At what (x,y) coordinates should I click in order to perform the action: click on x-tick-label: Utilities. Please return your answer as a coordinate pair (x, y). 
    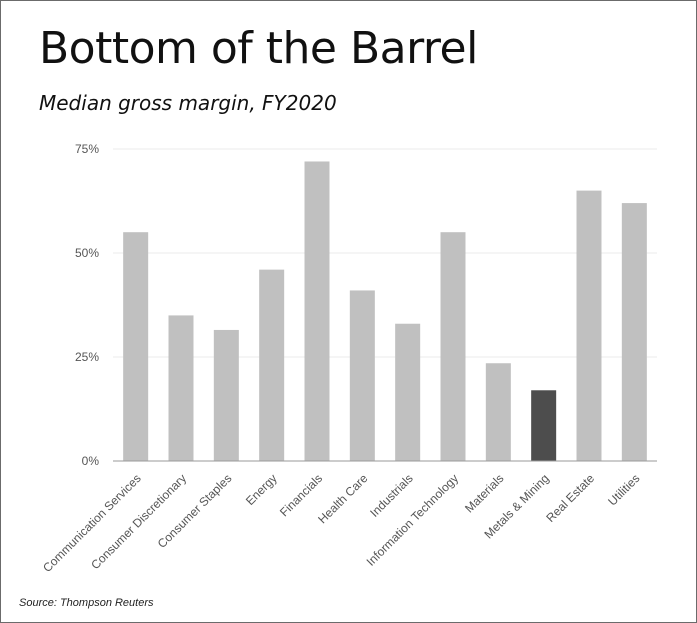
    Looking at the image, I should click on (623, 489).